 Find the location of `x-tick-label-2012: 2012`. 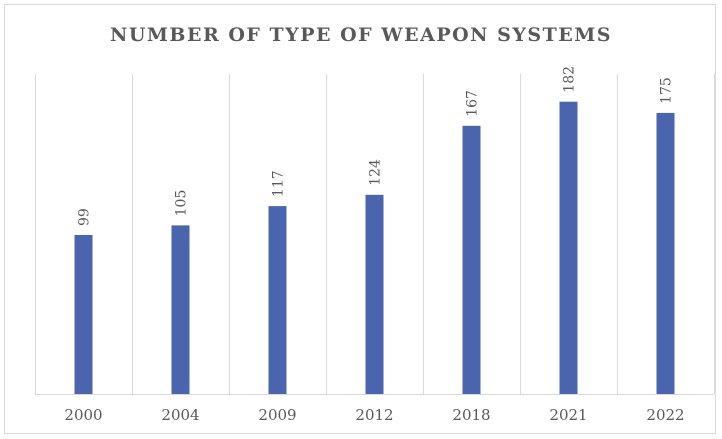

x-tick-label-2012: 2012 is located at coordinates (374, 415).